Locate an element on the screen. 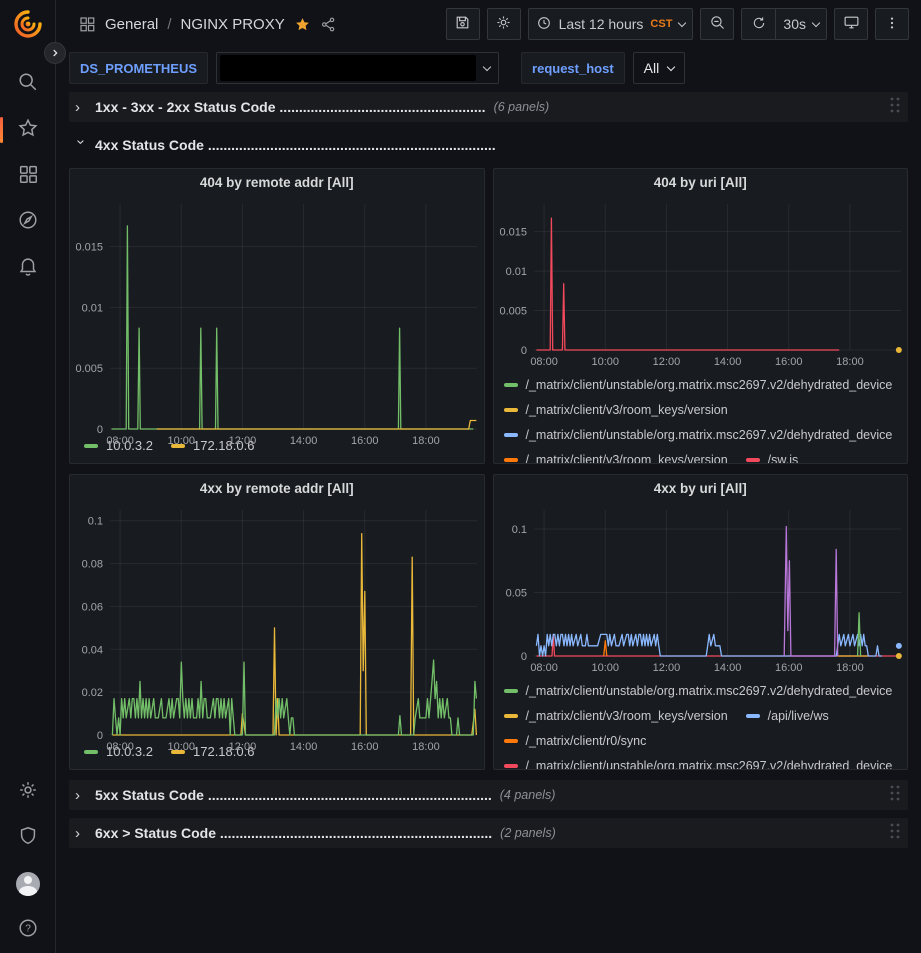 The width and height of the screenshot is (921, 953). panel-title: 4xx by uri [All] is located at coordinates (700, 488).